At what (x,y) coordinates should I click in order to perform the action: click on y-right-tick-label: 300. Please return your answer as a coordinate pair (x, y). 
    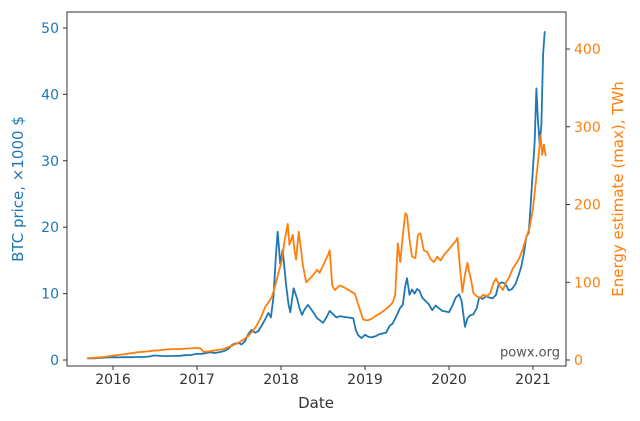
    Looking at the image, I should click on (587, 128).